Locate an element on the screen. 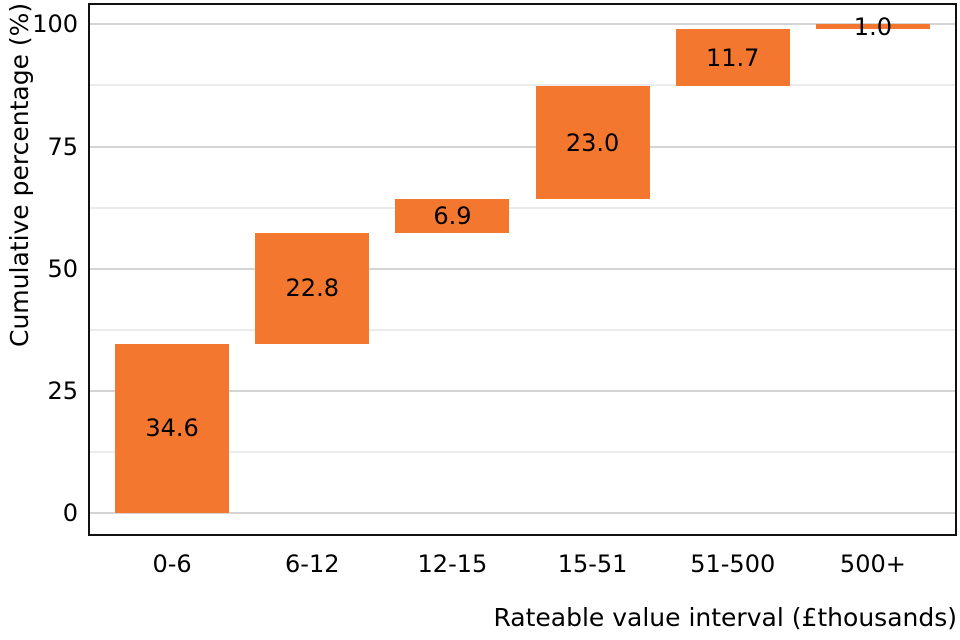 The image size is (960, 640). bar-value-label: 1.0 is located at coordinates (872, 26).